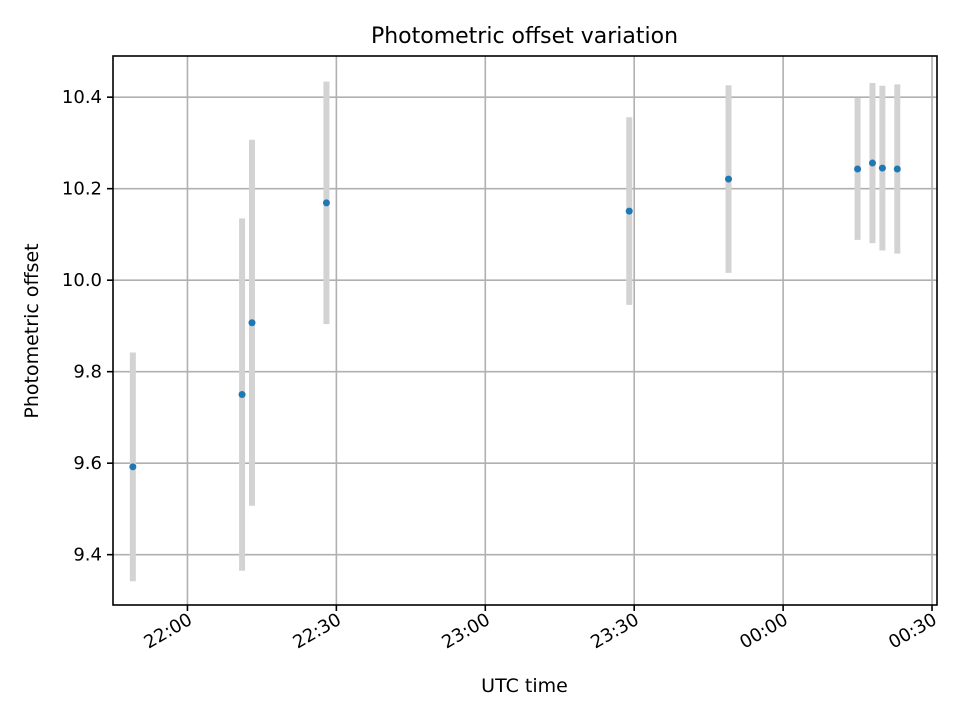 This screenshot has height=720, width=960. What do you see at coordinates (87, 555) in the screenshot?
I see `y-tick-label: 9.4` at bounding box center [87, 555].